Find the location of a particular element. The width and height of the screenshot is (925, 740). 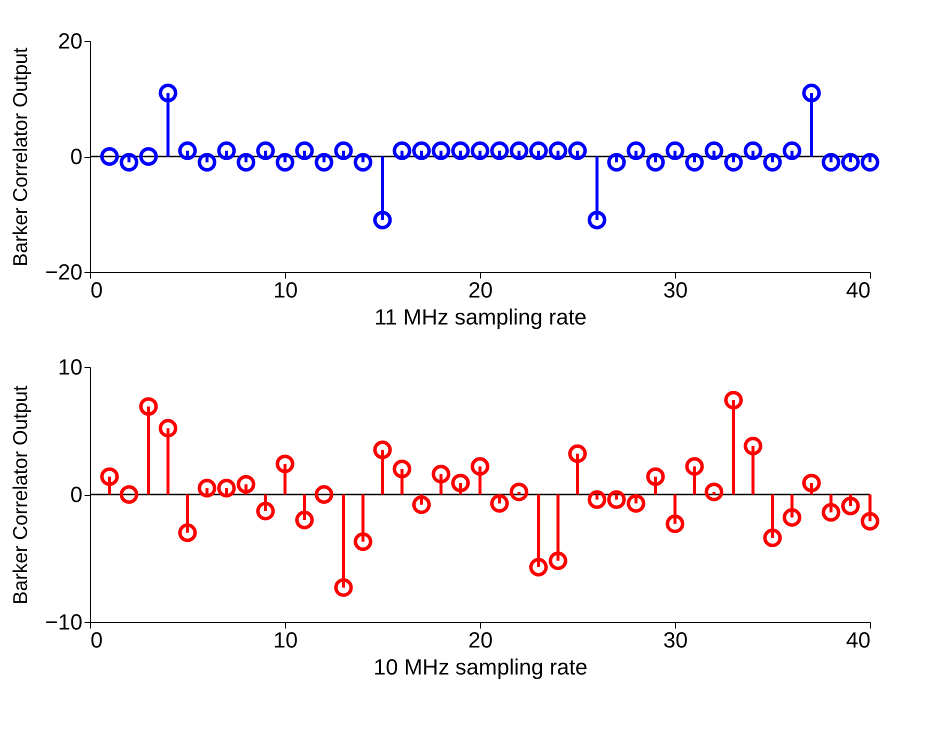

x-axis-title: 10 MHz sampling rate is located at coordinates (481, 667).